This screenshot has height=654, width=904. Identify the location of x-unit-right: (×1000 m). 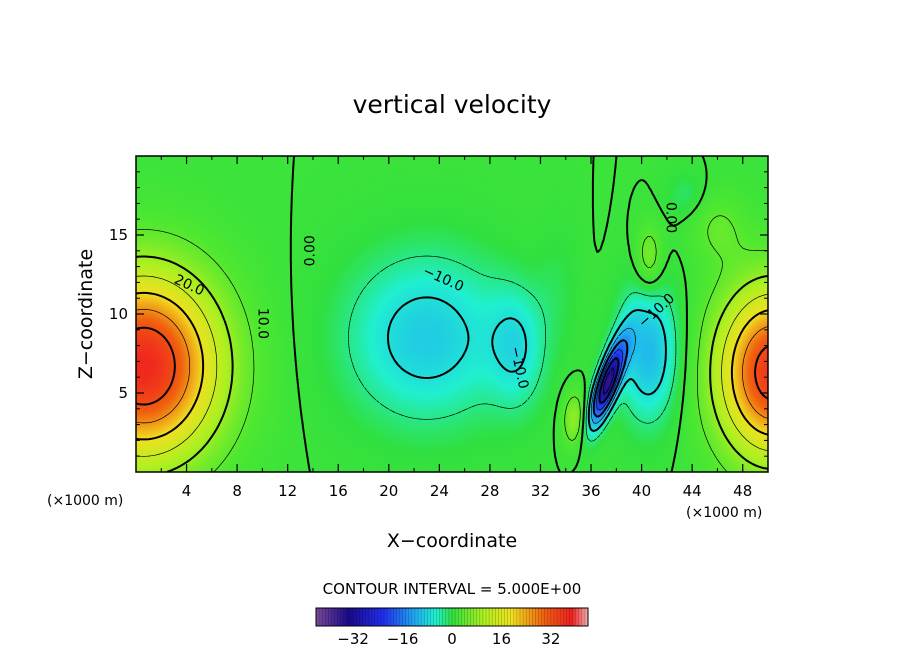
(724, 513).